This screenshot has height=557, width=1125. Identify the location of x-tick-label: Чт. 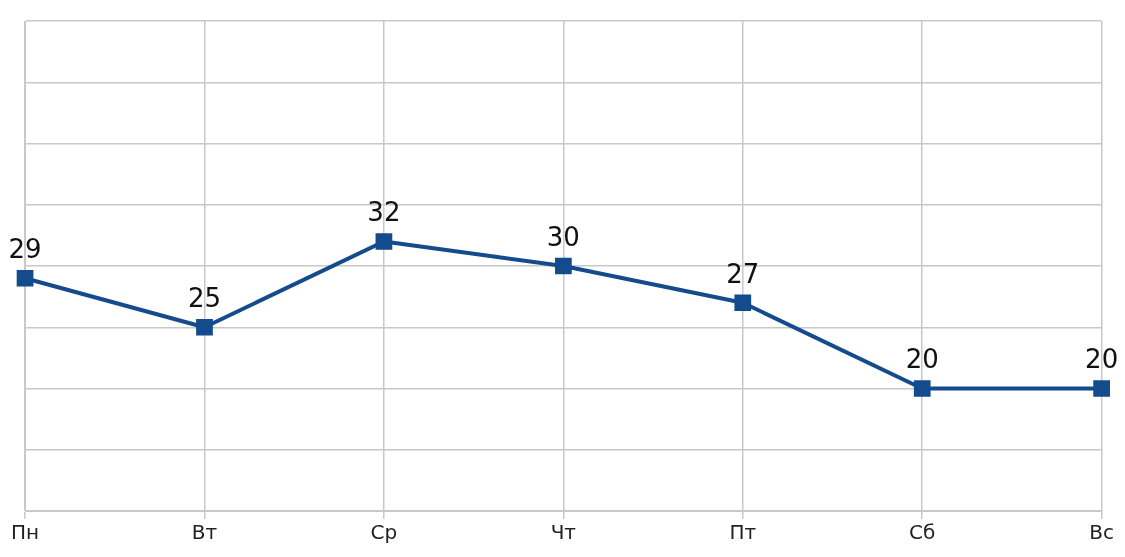
(563, 532).